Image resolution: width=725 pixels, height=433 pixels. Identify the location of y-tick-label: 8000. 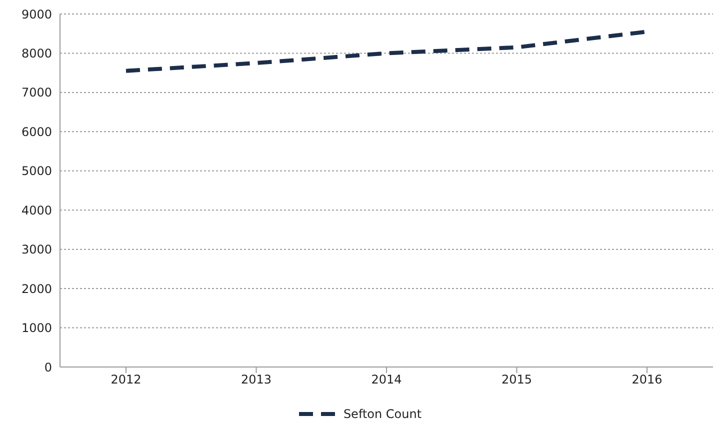
(36, 53).